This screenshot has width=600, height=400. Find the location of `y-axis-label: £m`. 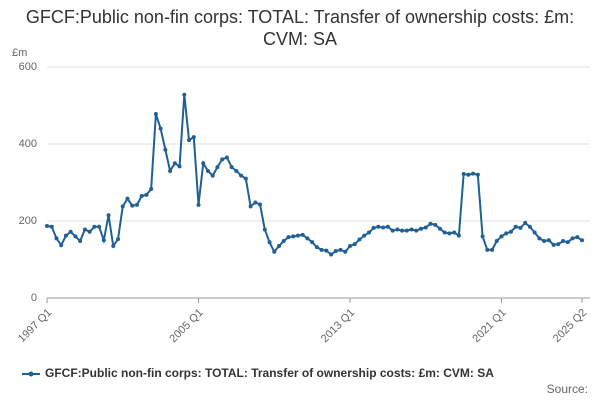

y-axis-label: £m is located at coordinates (19, 53).